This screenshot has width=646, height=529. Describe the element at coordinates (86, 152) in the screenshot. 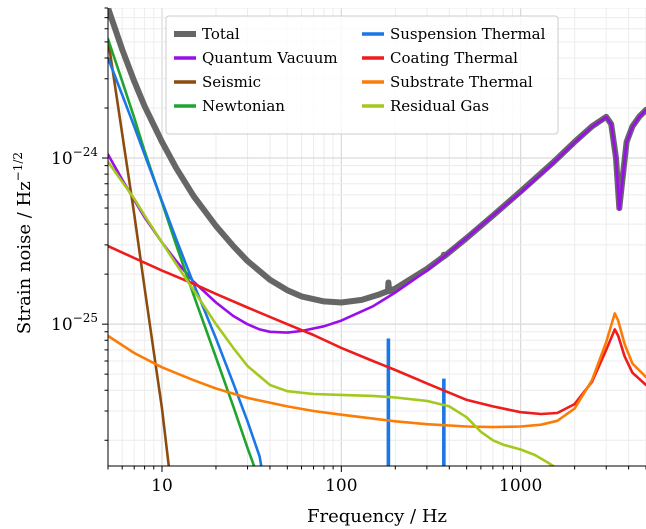

I see `y-tick-label-exponent: −24` at that location.